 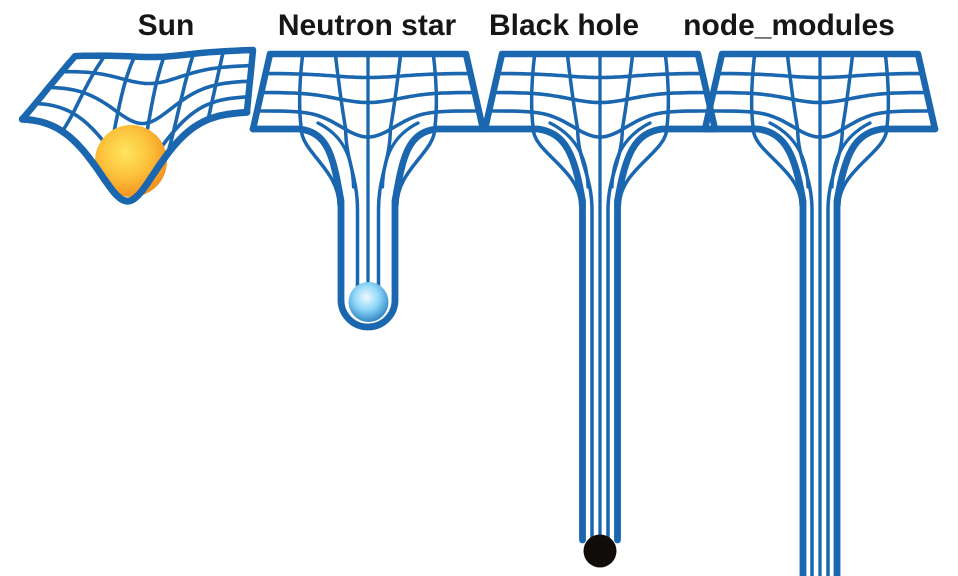 I want to click on panel-title-neutron-star: Neutron star, so click(x=367, y=25).